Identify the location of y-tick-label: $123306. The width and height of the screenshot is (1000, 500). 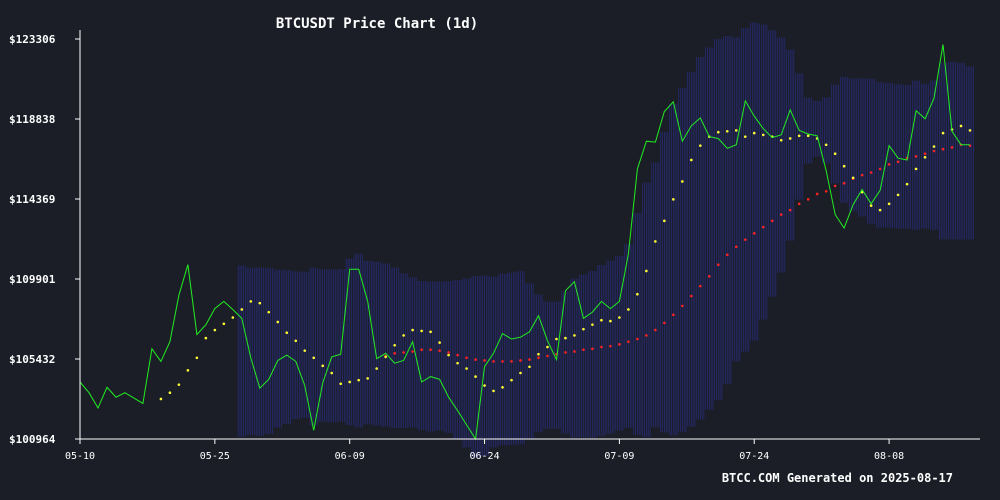
(32, 39).